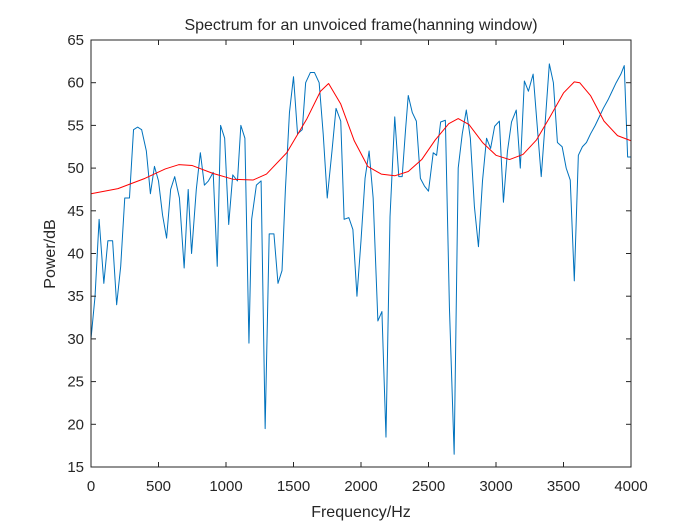  Describe the element at coordinates (50, 253) in the screenshot. I see `y-axis-label: Power/dB` at that location.